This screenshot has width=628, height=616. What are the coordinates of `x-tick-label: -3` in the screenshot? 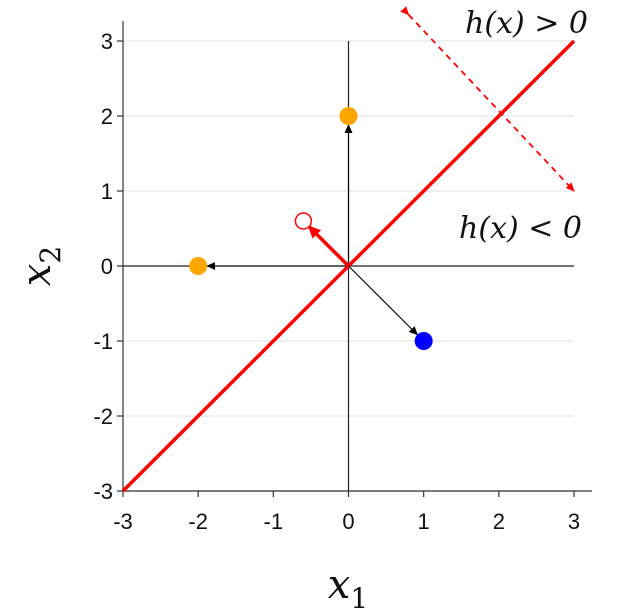 It's located at (123, 521).